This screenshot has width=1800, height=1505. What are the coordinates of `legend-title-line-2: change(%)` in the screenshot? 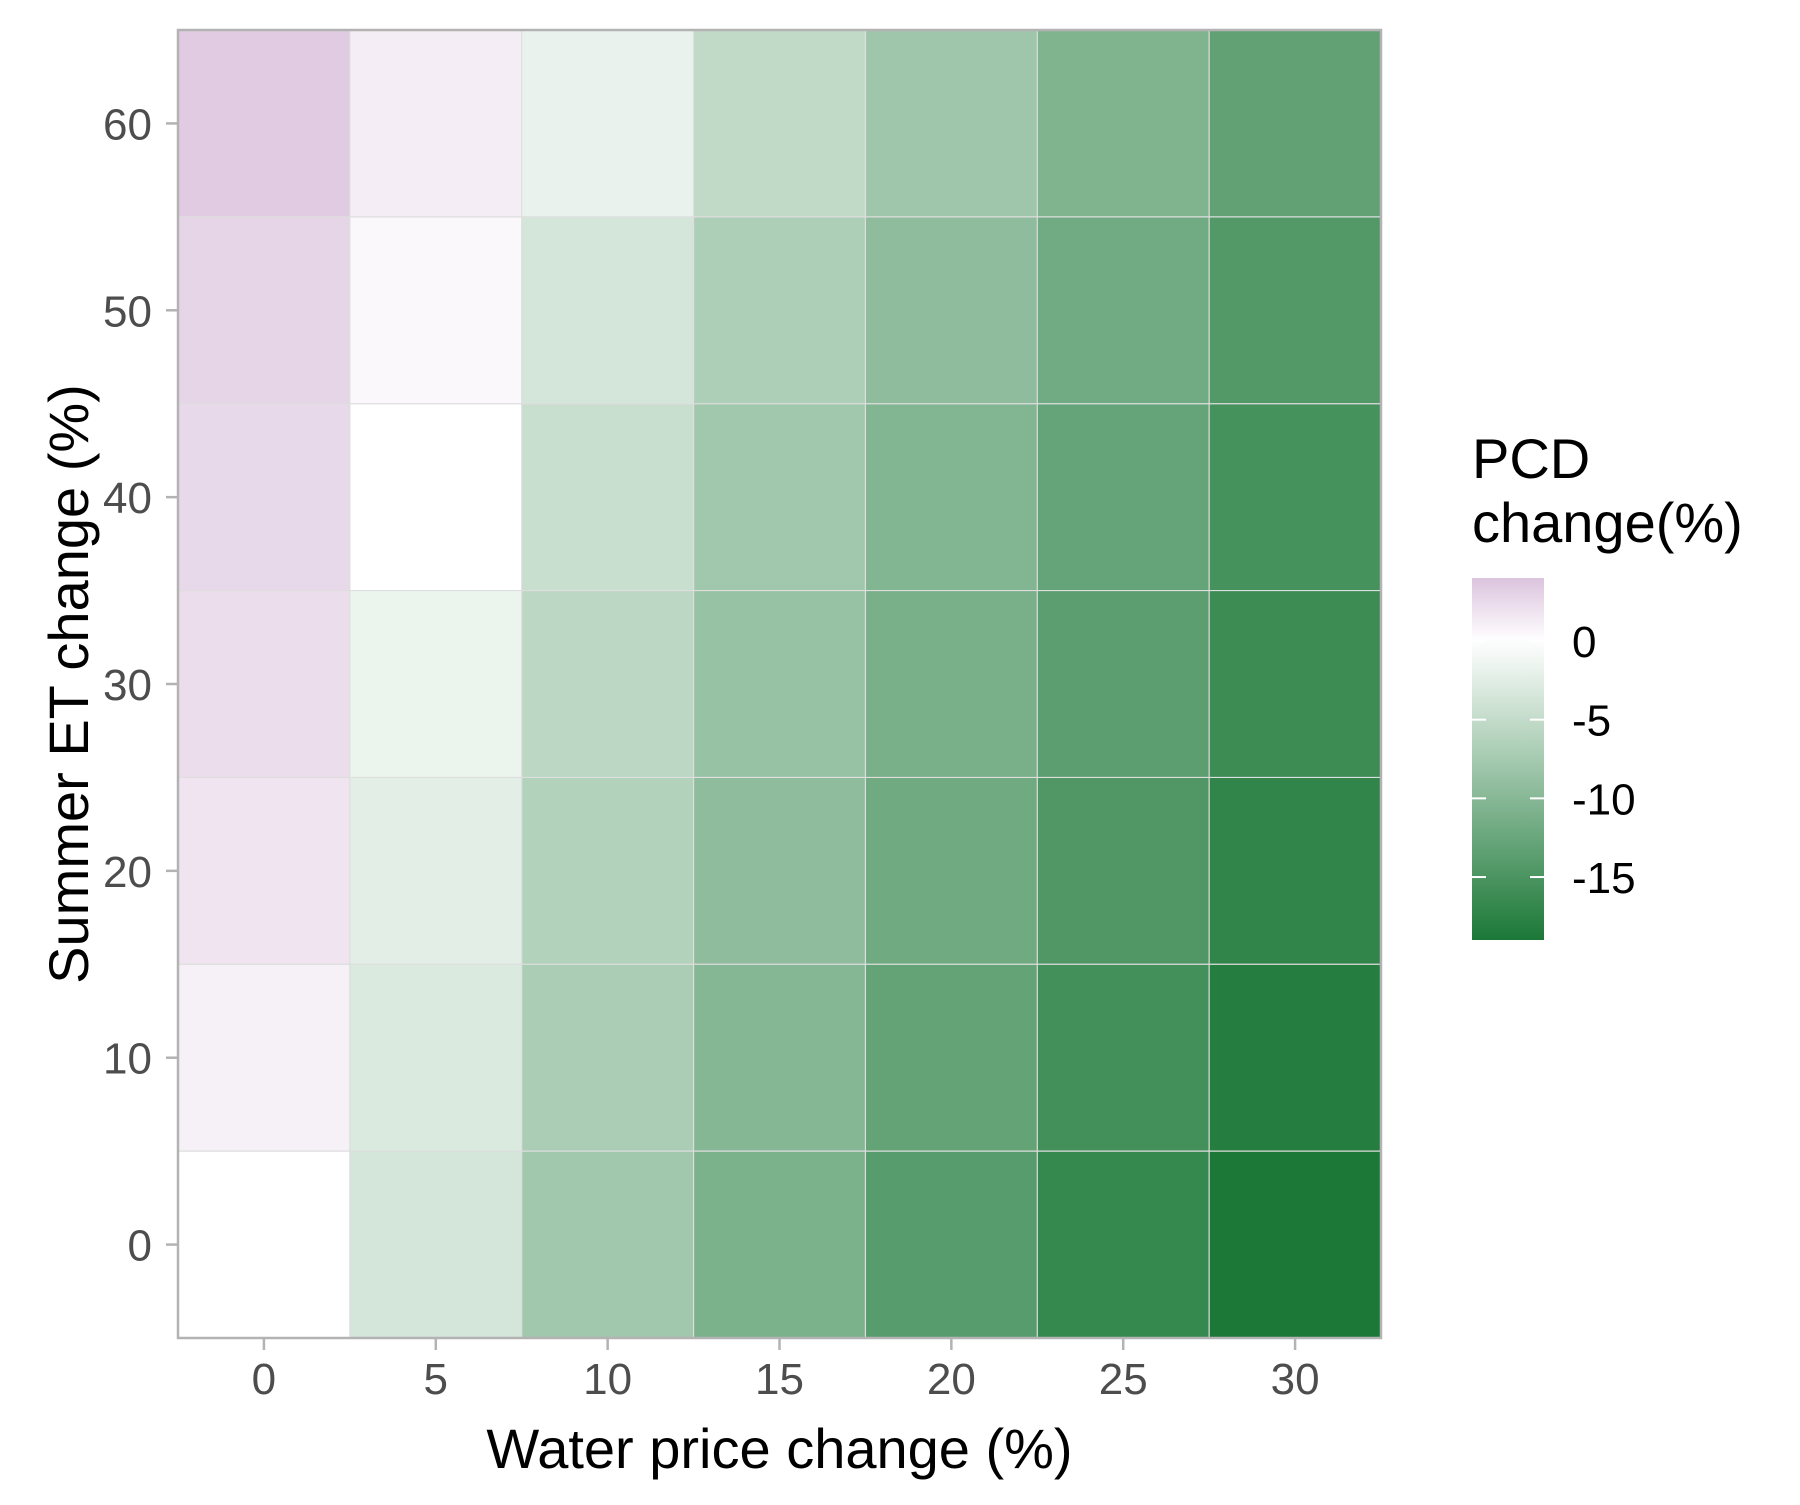 It's located at (1607, 522).